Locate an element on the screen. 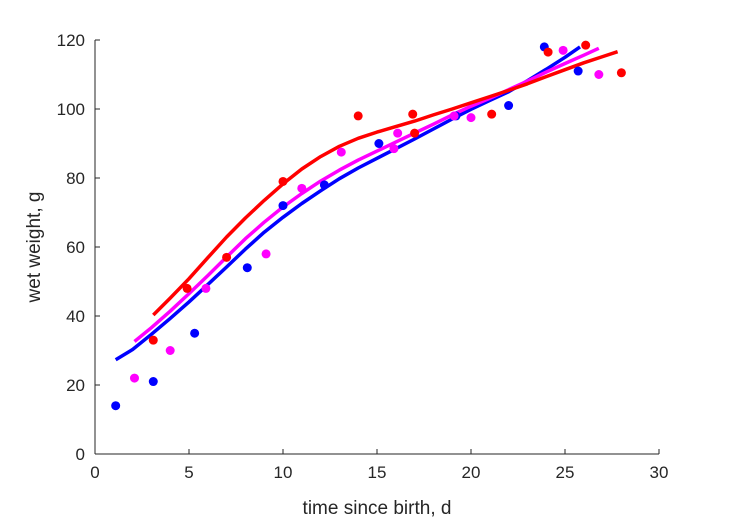 This screenshot has height=521, width=729. x-tick-label: 30 is located at coordinates (659, 472).